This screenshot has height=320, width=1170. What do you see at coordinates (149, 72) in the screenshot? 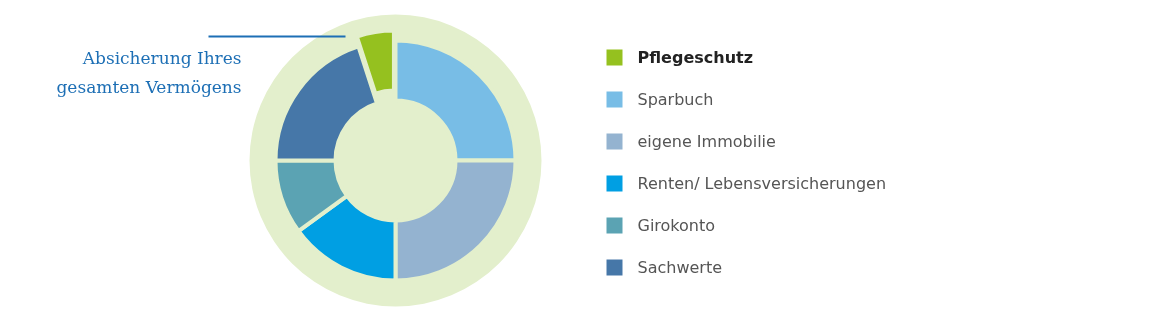
I see `text: Absicherung Ihres gesamten Vermögens` at bounding box center [149, 72].